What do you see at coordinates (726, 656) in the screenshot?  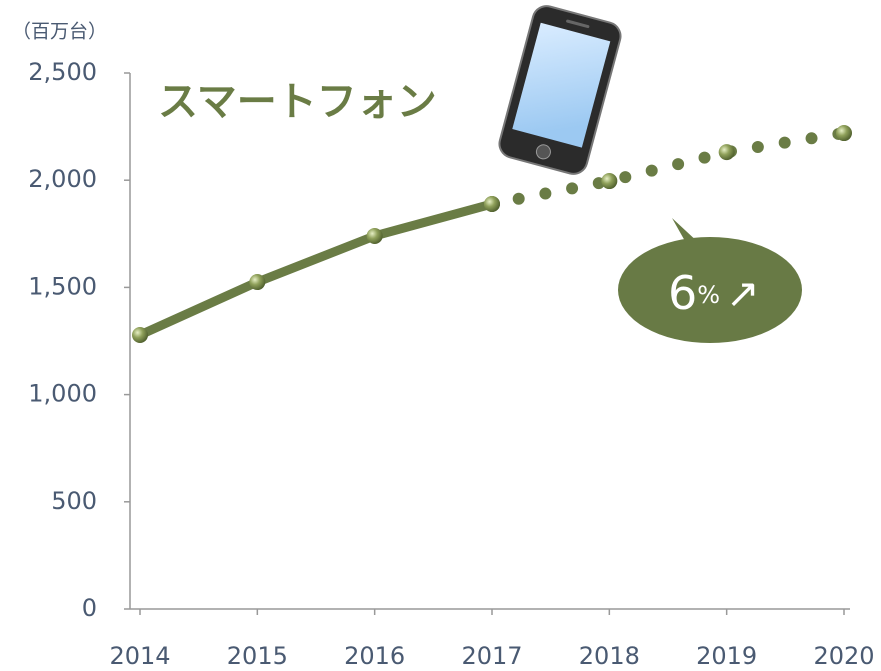 I see `x-tick-label: 2019` at bounding box center [726, 656].